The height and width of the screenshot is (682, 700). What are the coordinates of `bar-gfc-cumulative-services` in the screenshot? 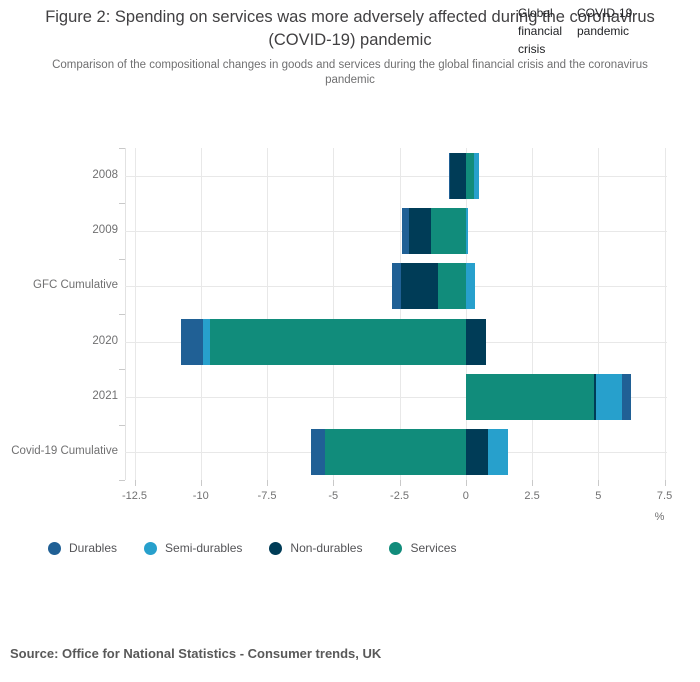 It's located at (451, 286).